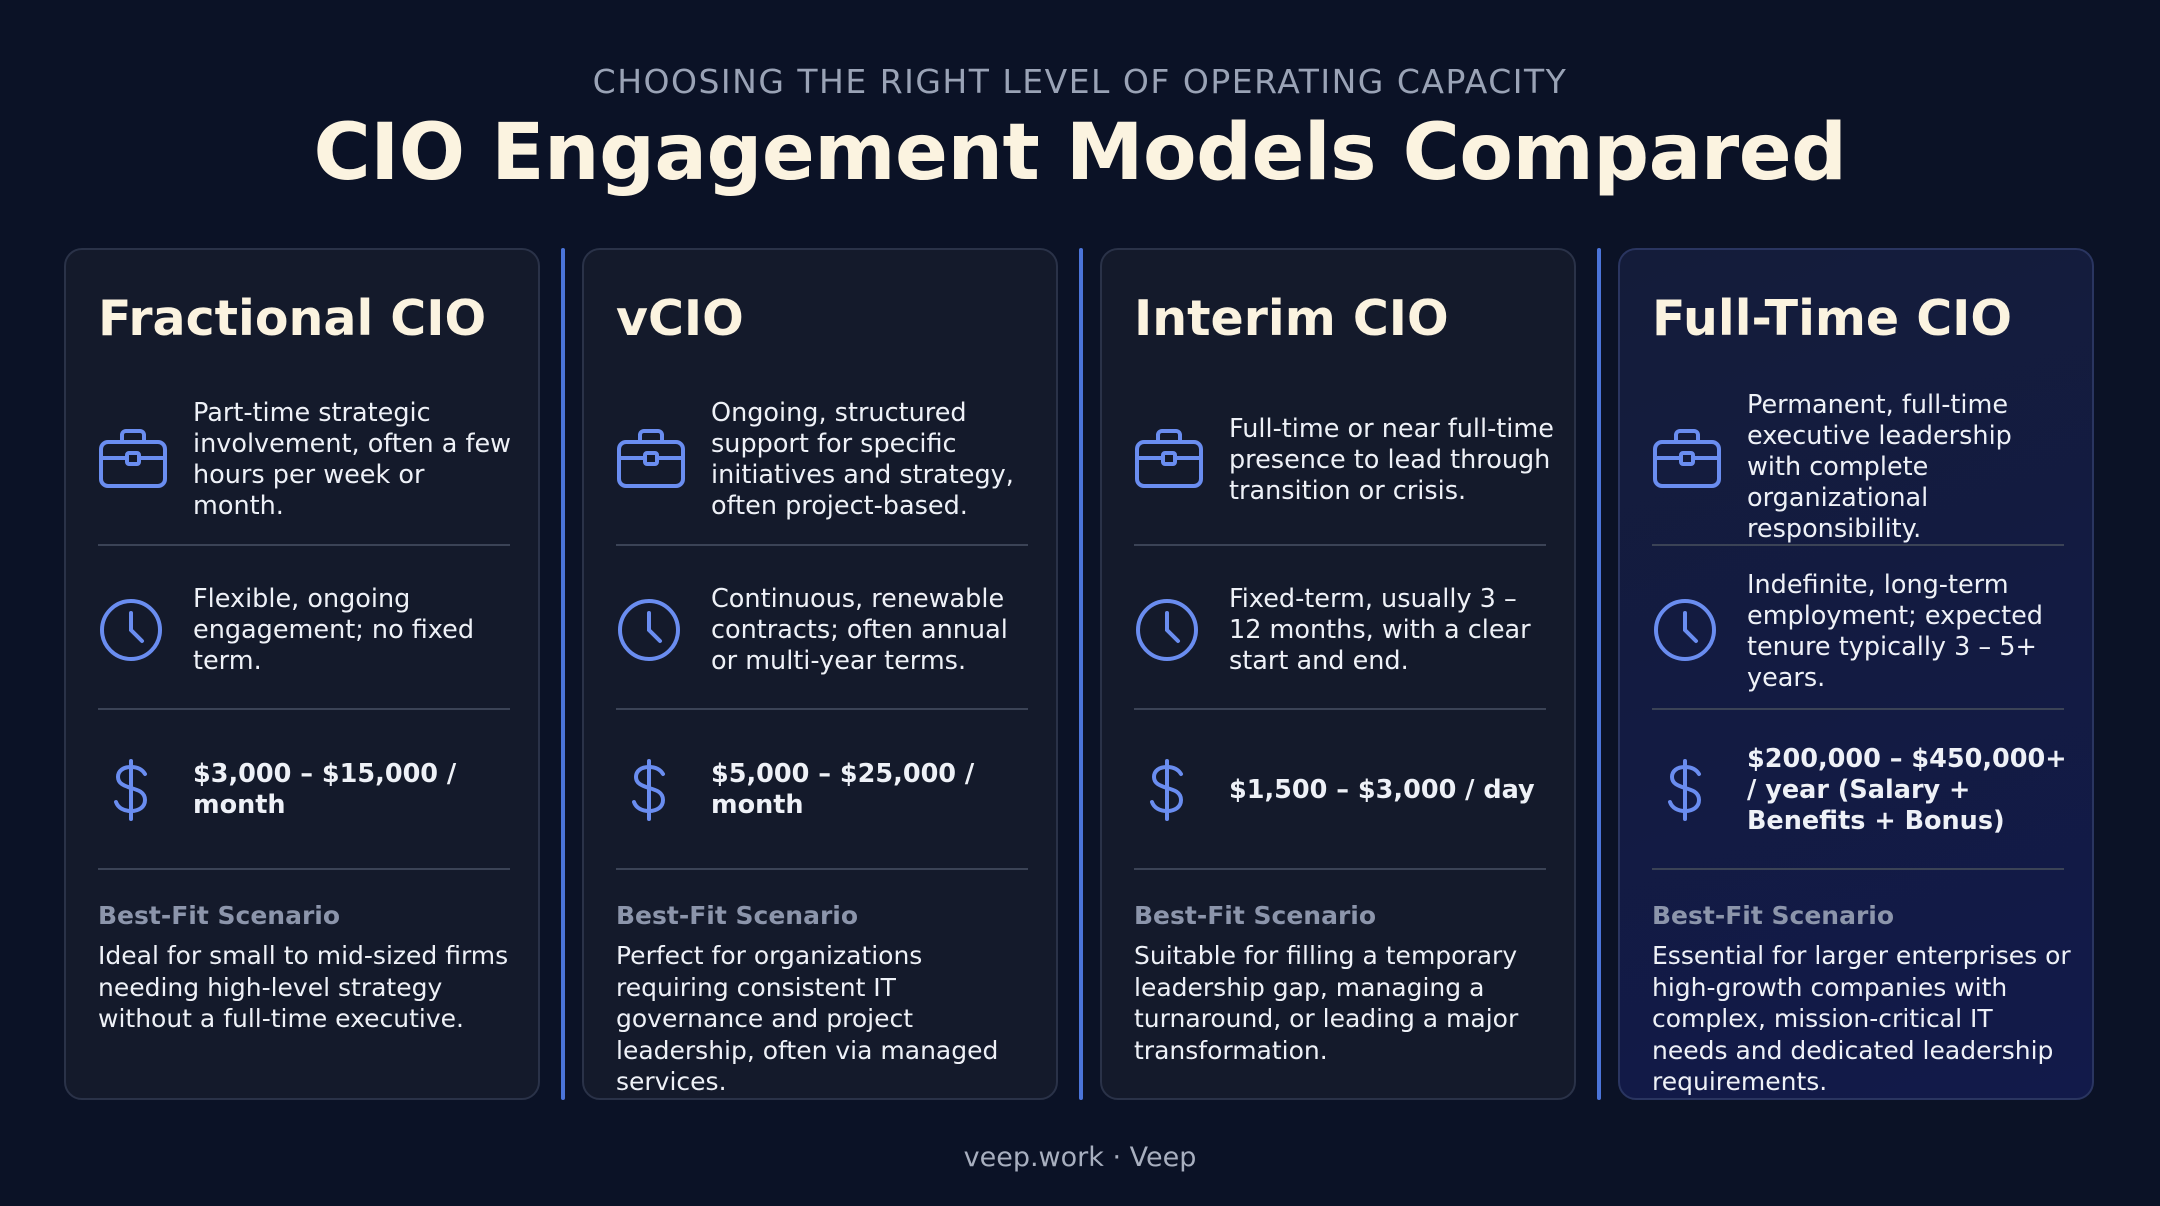  Describe the element at coordinates (680, 318) in the screenshot. I see `card-title: vCIO` at that location.